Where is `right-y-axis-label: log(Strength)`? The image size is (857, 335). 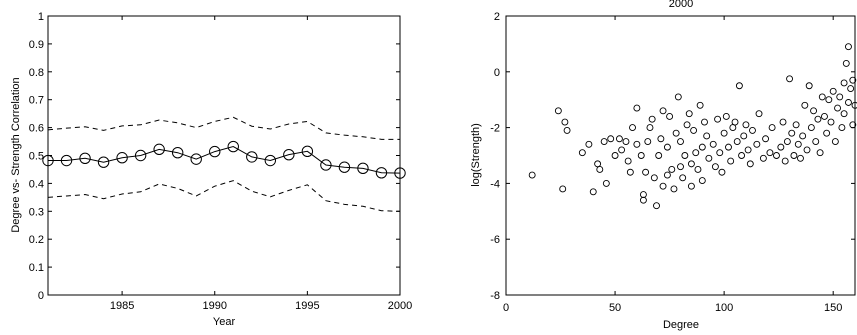
right-y-axis-label: log(Strength) is located at coordinates (476, 155).